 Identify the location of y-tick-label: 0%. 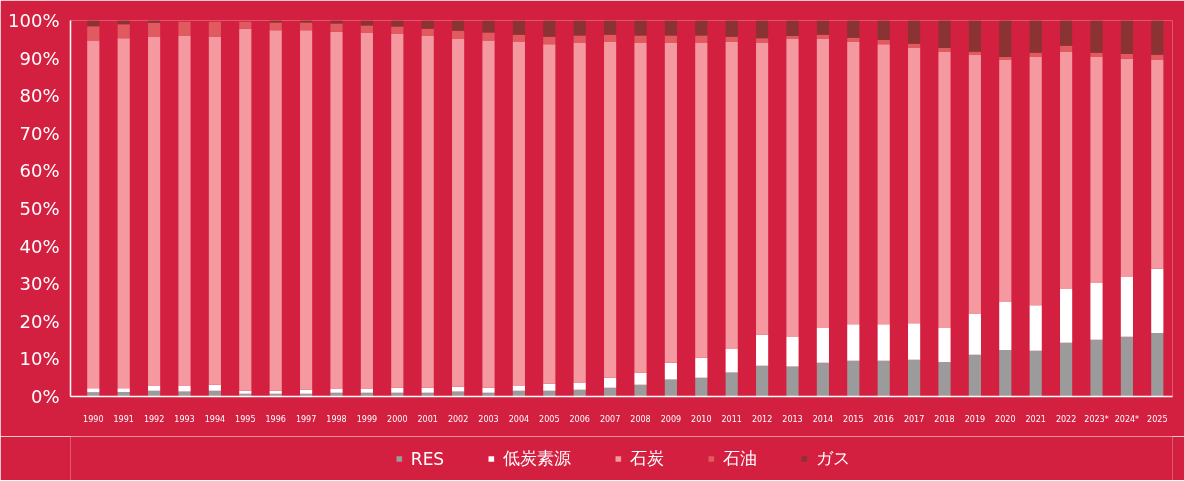
(45, 396).